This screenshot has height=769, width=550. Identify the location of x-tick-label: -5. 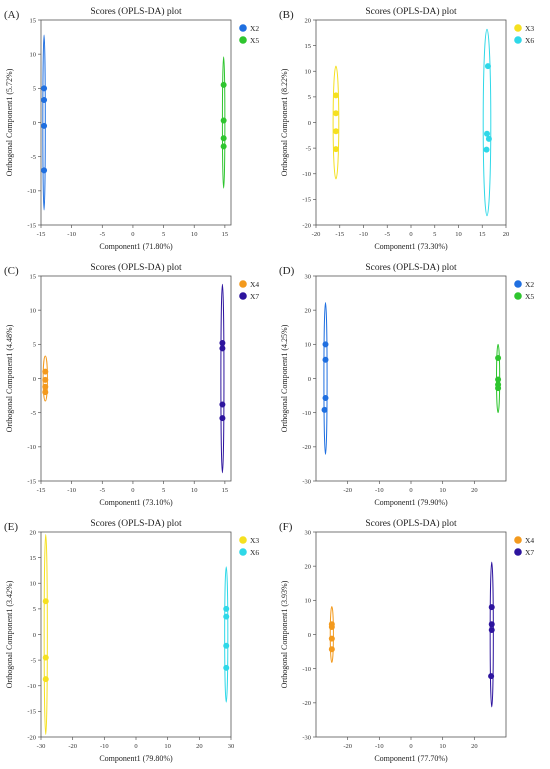
(102, 234).